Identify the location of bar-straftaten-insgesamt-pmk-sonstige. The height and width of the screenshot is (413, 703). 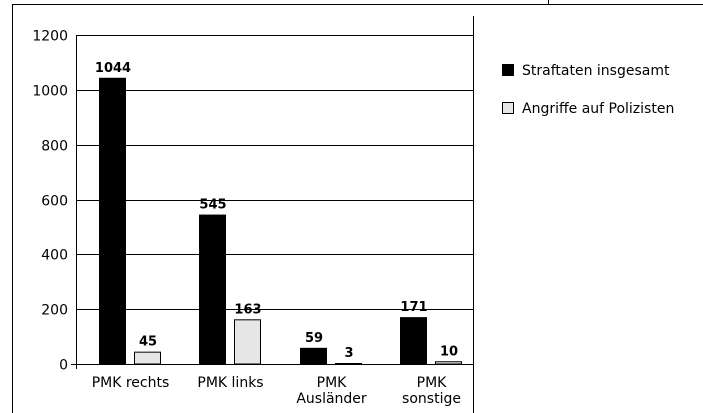
(413, 341).